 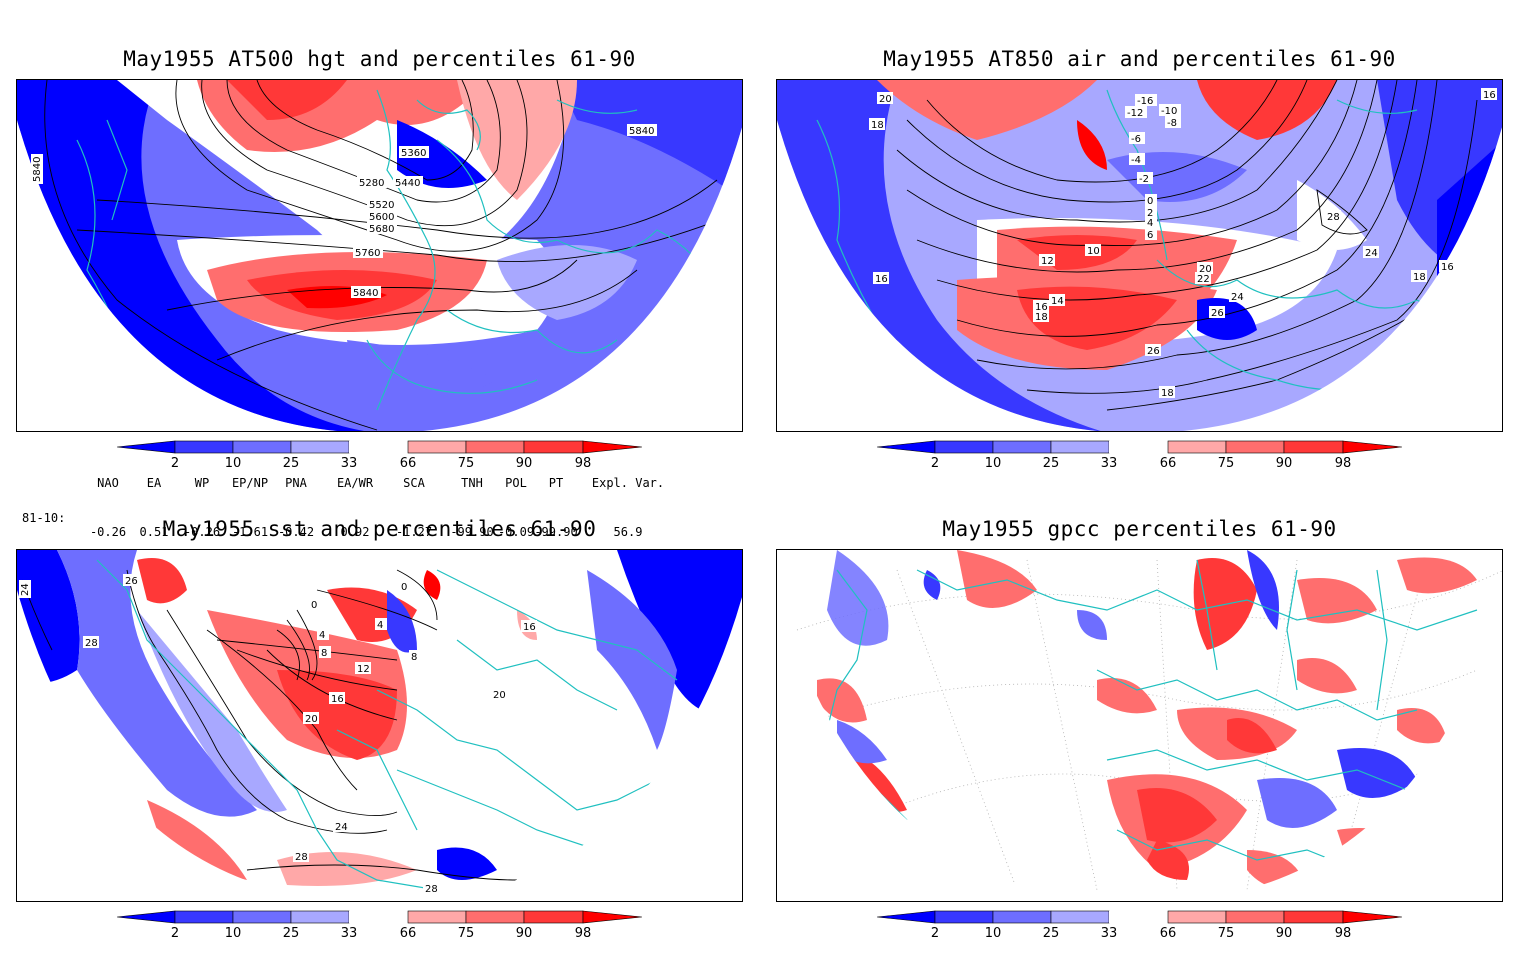 I want to click on panel-title-hgt: May1955 AT500 hgt and percentiles 61-90, so click(x=379, y=59).